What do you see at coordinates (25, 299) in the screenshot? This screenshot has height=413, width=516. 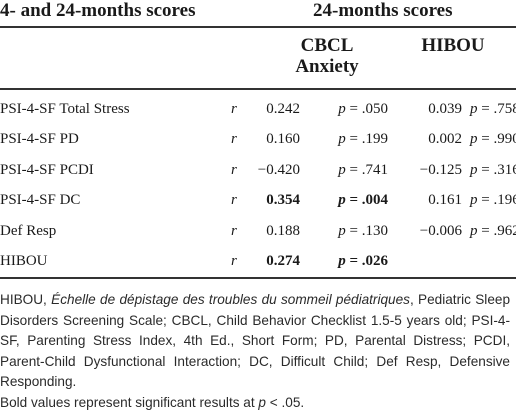 I see `hibou-abbr: HIBOU,` at bounding box center [25, 299].